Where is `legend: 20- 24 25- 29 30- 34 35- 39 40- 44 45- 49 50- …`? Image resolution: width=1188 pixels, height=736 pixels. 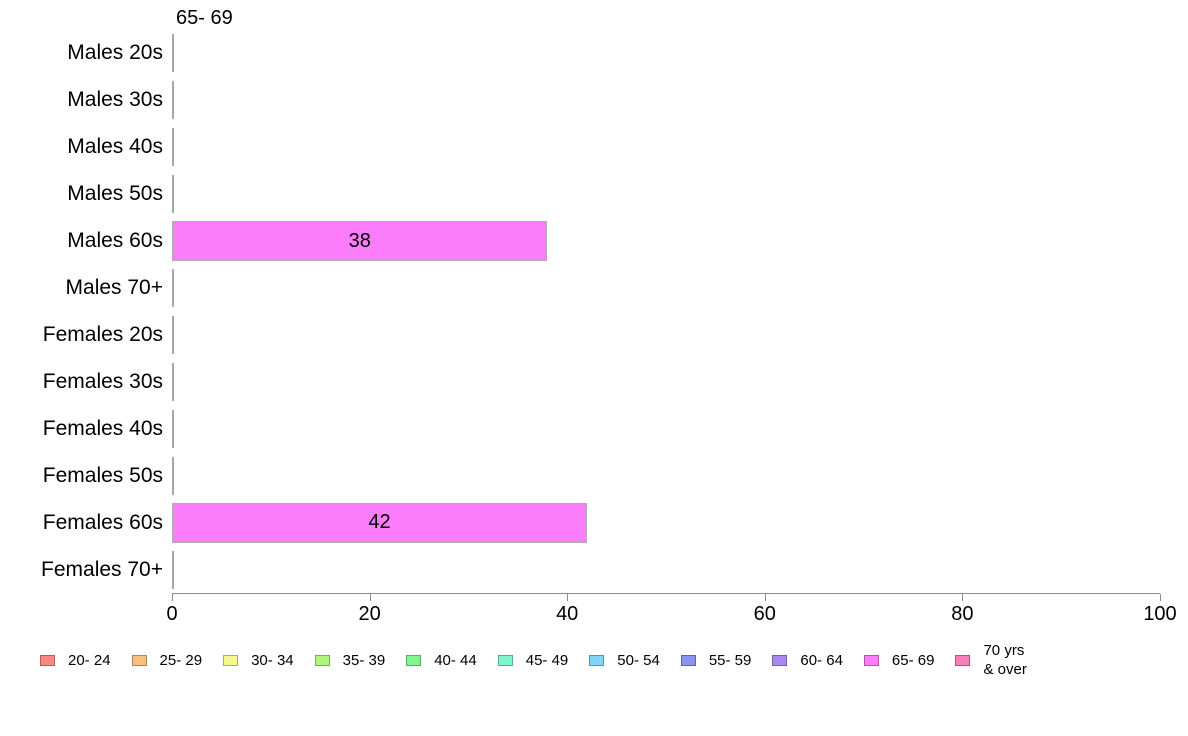 legend: 20- 24 25- 29 30- 34 35- 39 40- 44 45- 49 50- … is located at coordinates (544, 660).